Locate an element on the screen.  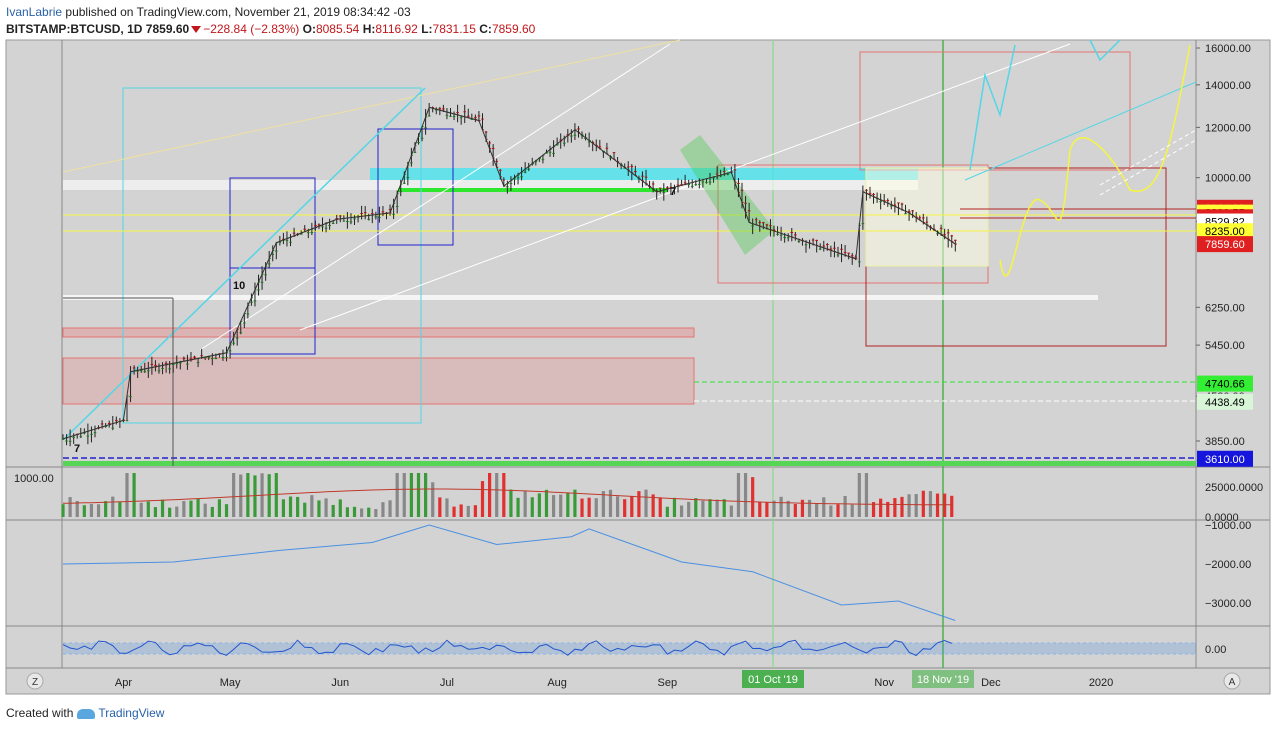
auto-scale-label: A is located at coordinates (1232, 682).